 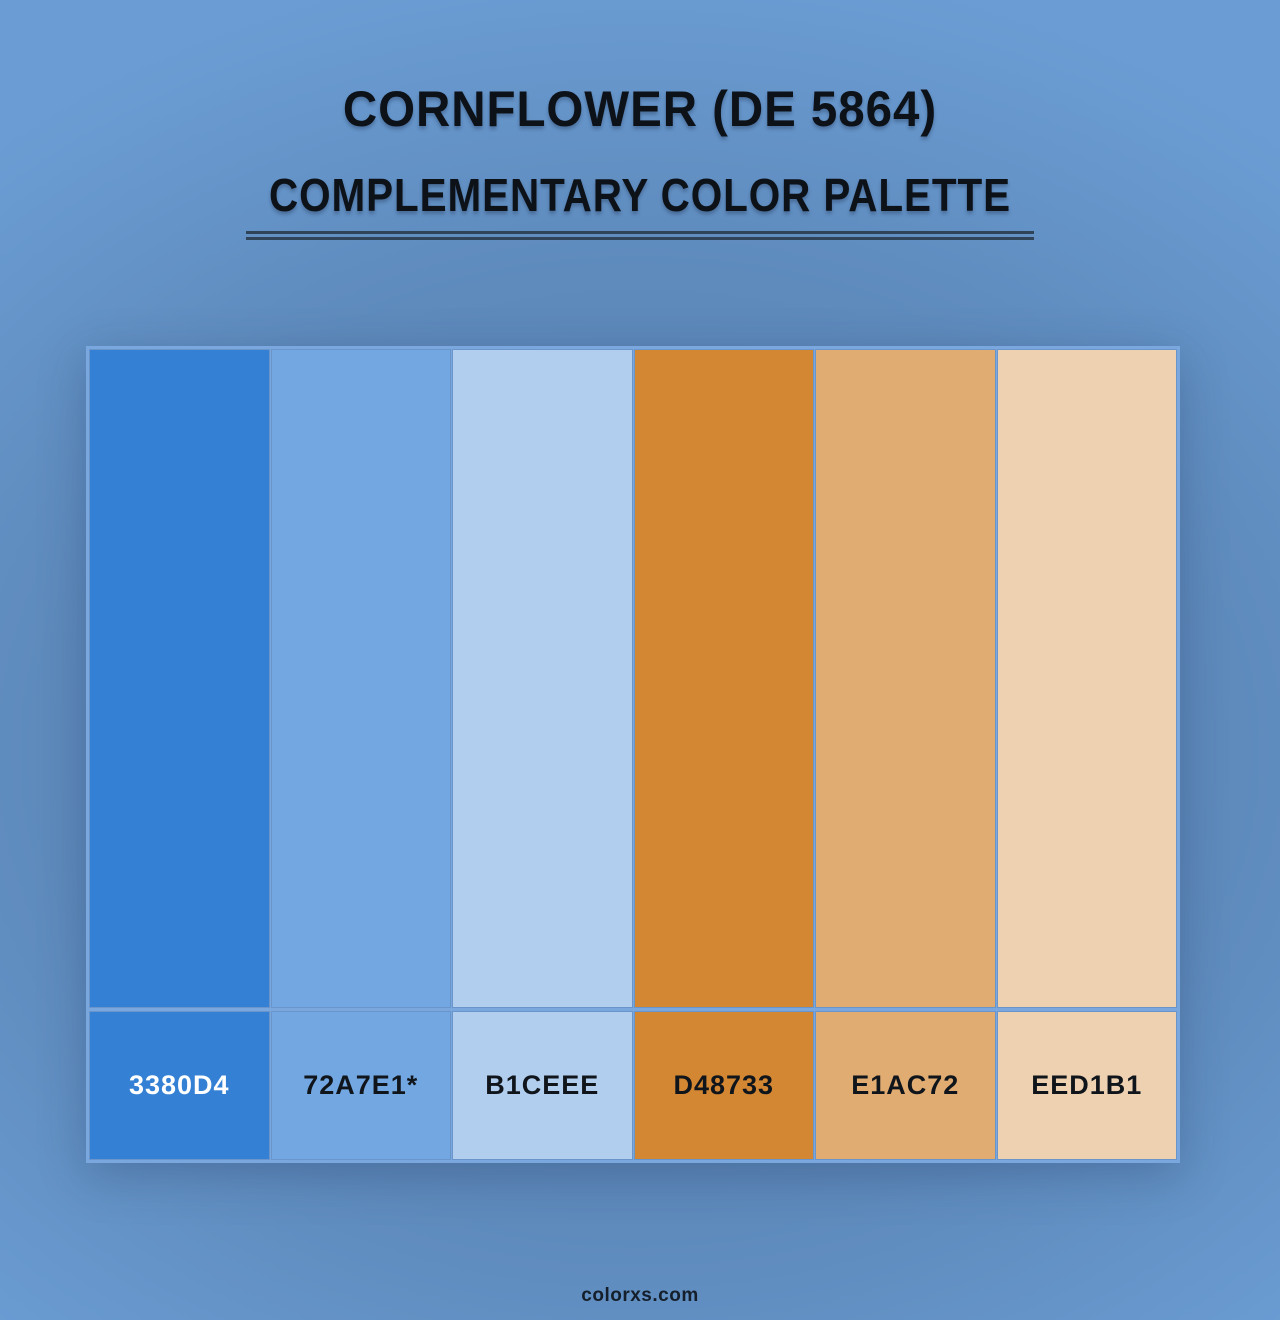 I want to click on swatch-hex-label: EED1B1, so click(x=1087, y=1085).